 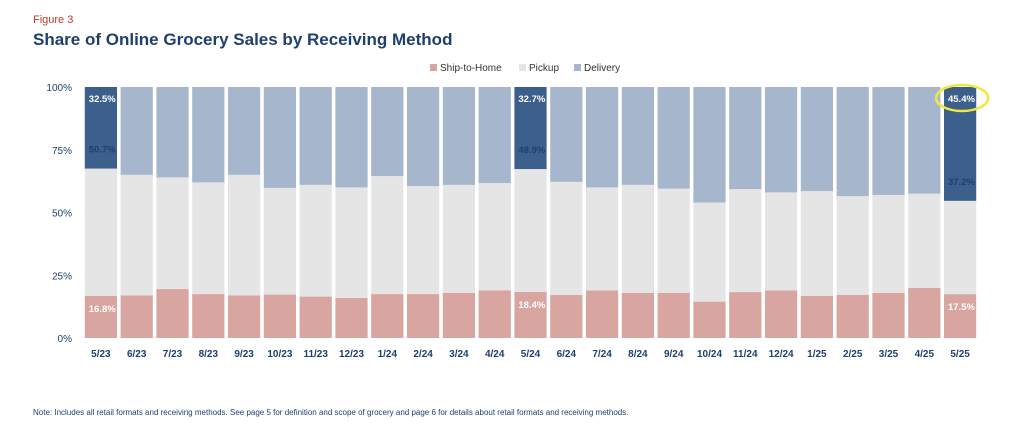 What do you see at coordinates (567, 354) in the screenshot?
I see `x-tick-label: 6/24` at bounding box center [567, 354].